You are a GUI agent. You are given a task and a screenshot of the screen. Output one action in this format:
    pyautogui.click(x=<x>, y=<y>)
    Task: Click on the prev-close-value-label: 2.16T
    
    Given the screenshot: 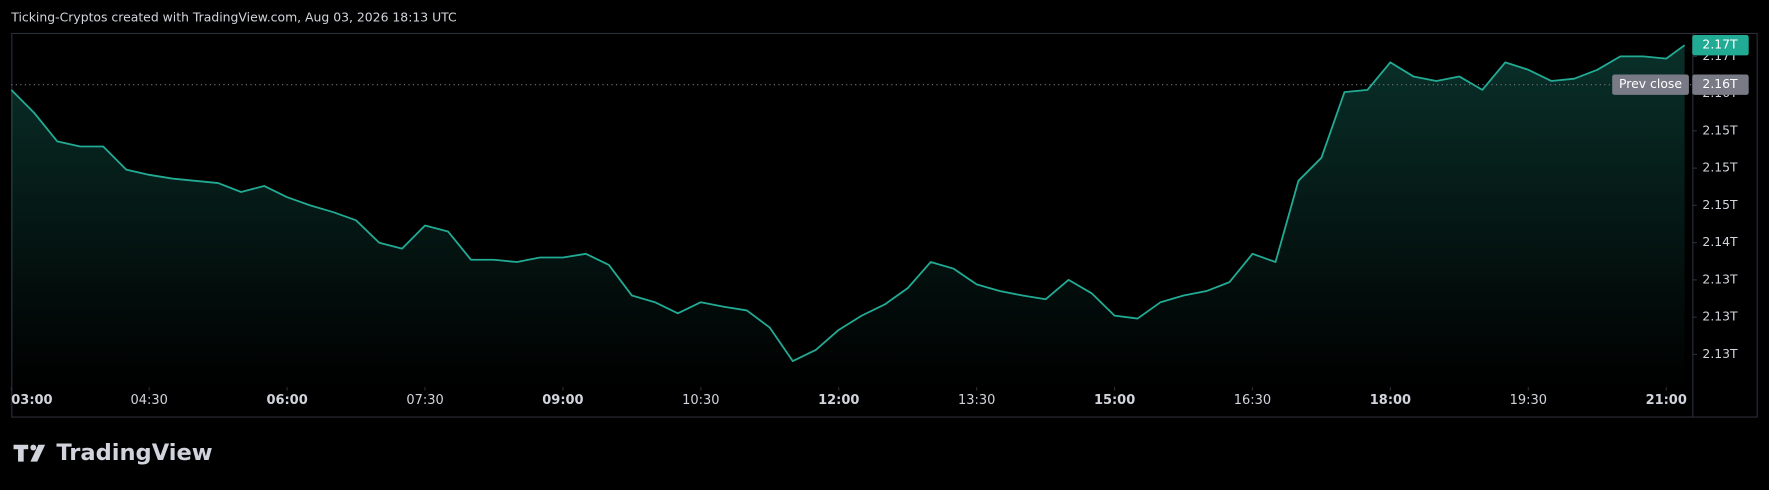 What is the action you would take?
    pyautogui.click(x=1720, y=83)
    